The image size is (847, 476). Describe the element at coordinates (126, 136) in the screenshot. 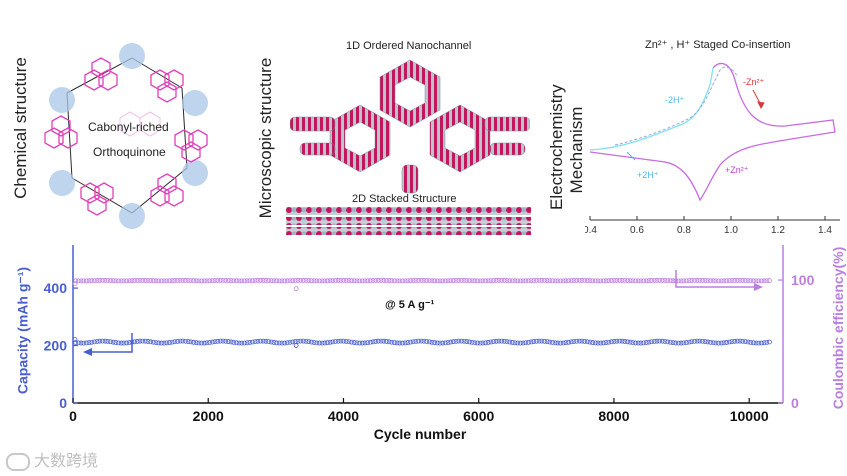

I see `chemical-structure-drawing` at that location.